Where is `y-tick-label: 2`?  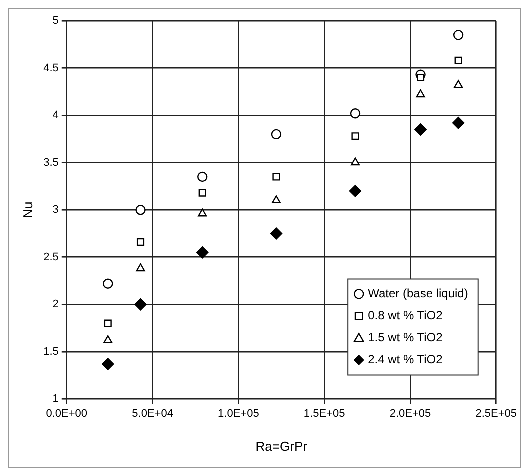
y-tick-label: 2 is located at coordinates (55, 304).